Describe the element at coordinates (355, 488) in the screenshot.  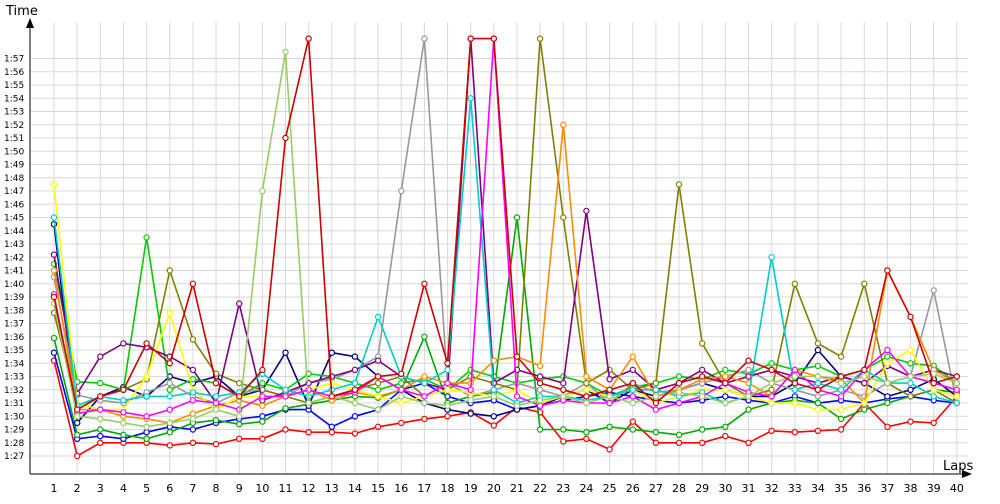
I see `x-tick-label: 14` at that location.